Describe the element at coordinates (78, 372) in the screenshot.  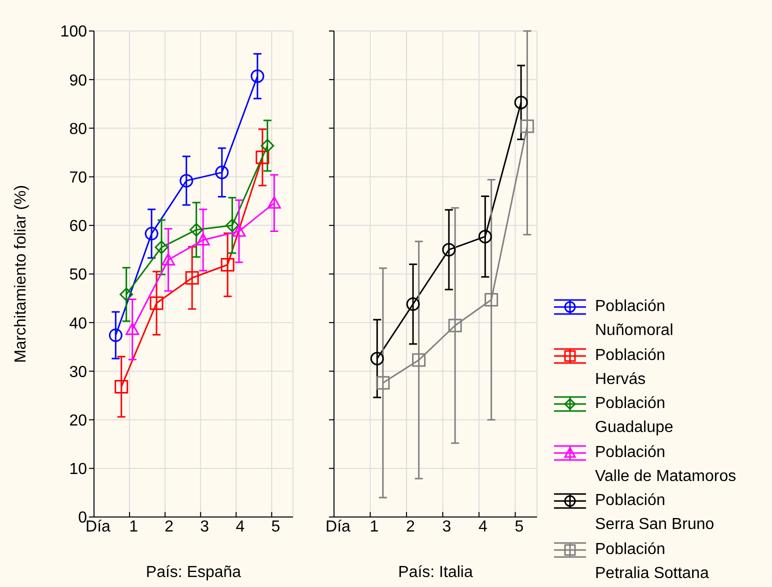
I see `y-tick-label: 30` at that location.